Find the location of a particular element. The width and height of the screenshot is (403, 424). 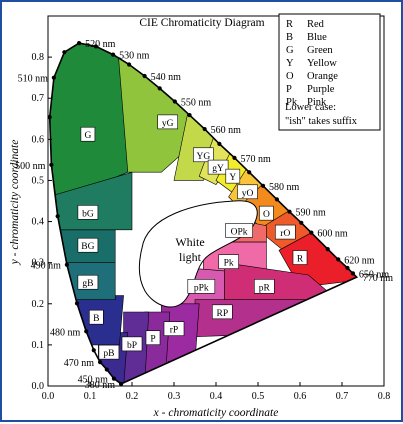

svg-text: yO is located at coordinates (248, 194).